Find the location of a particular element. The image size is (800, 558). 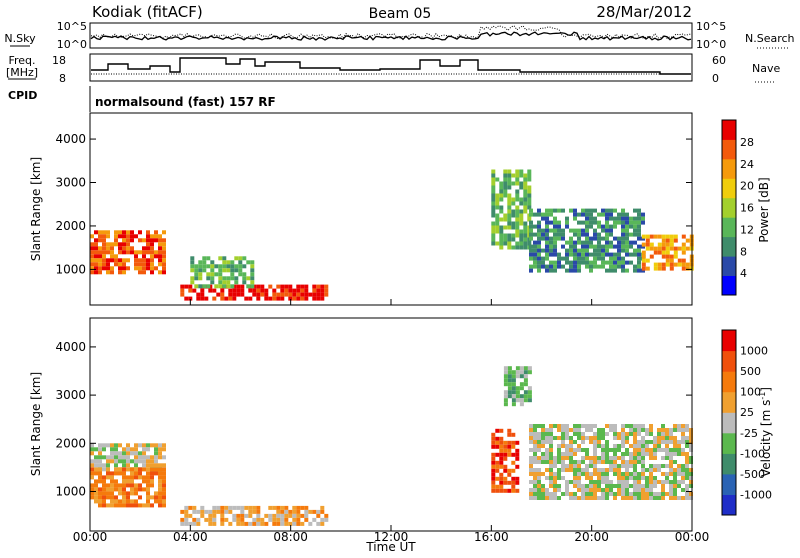

colorbar-swatch is located at coordinates (729, 361).